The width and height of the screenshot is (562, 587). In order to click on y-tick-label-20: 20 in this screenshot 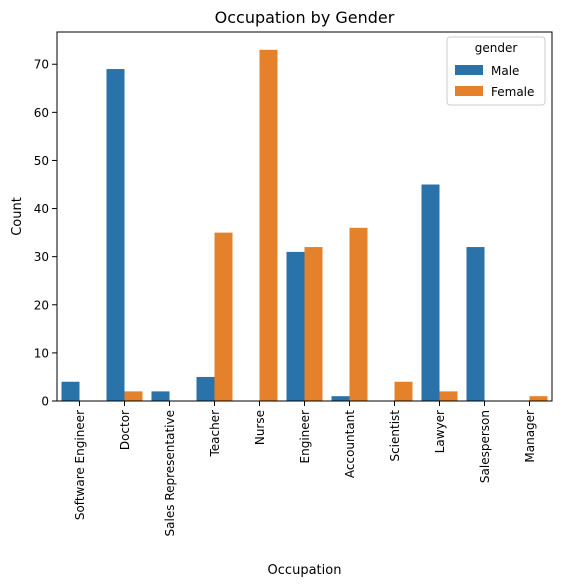, I will do `click(41, 305)`.